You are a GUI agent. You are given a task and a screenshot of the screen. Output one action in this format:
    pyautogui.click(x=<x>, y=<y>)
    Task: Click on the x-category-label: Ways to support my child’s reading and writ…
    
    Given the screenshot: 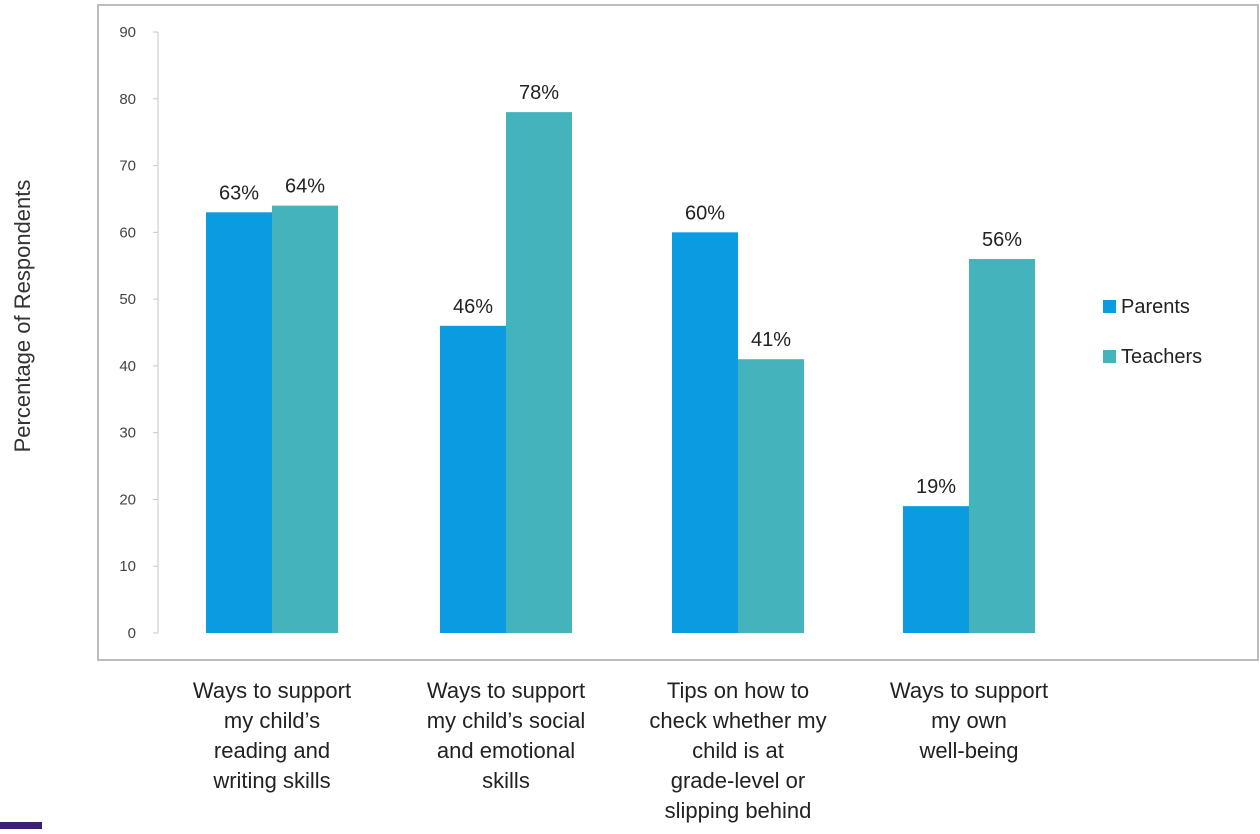 What is the action you would take?
    pyautogui.click(x=272, y=735)
    